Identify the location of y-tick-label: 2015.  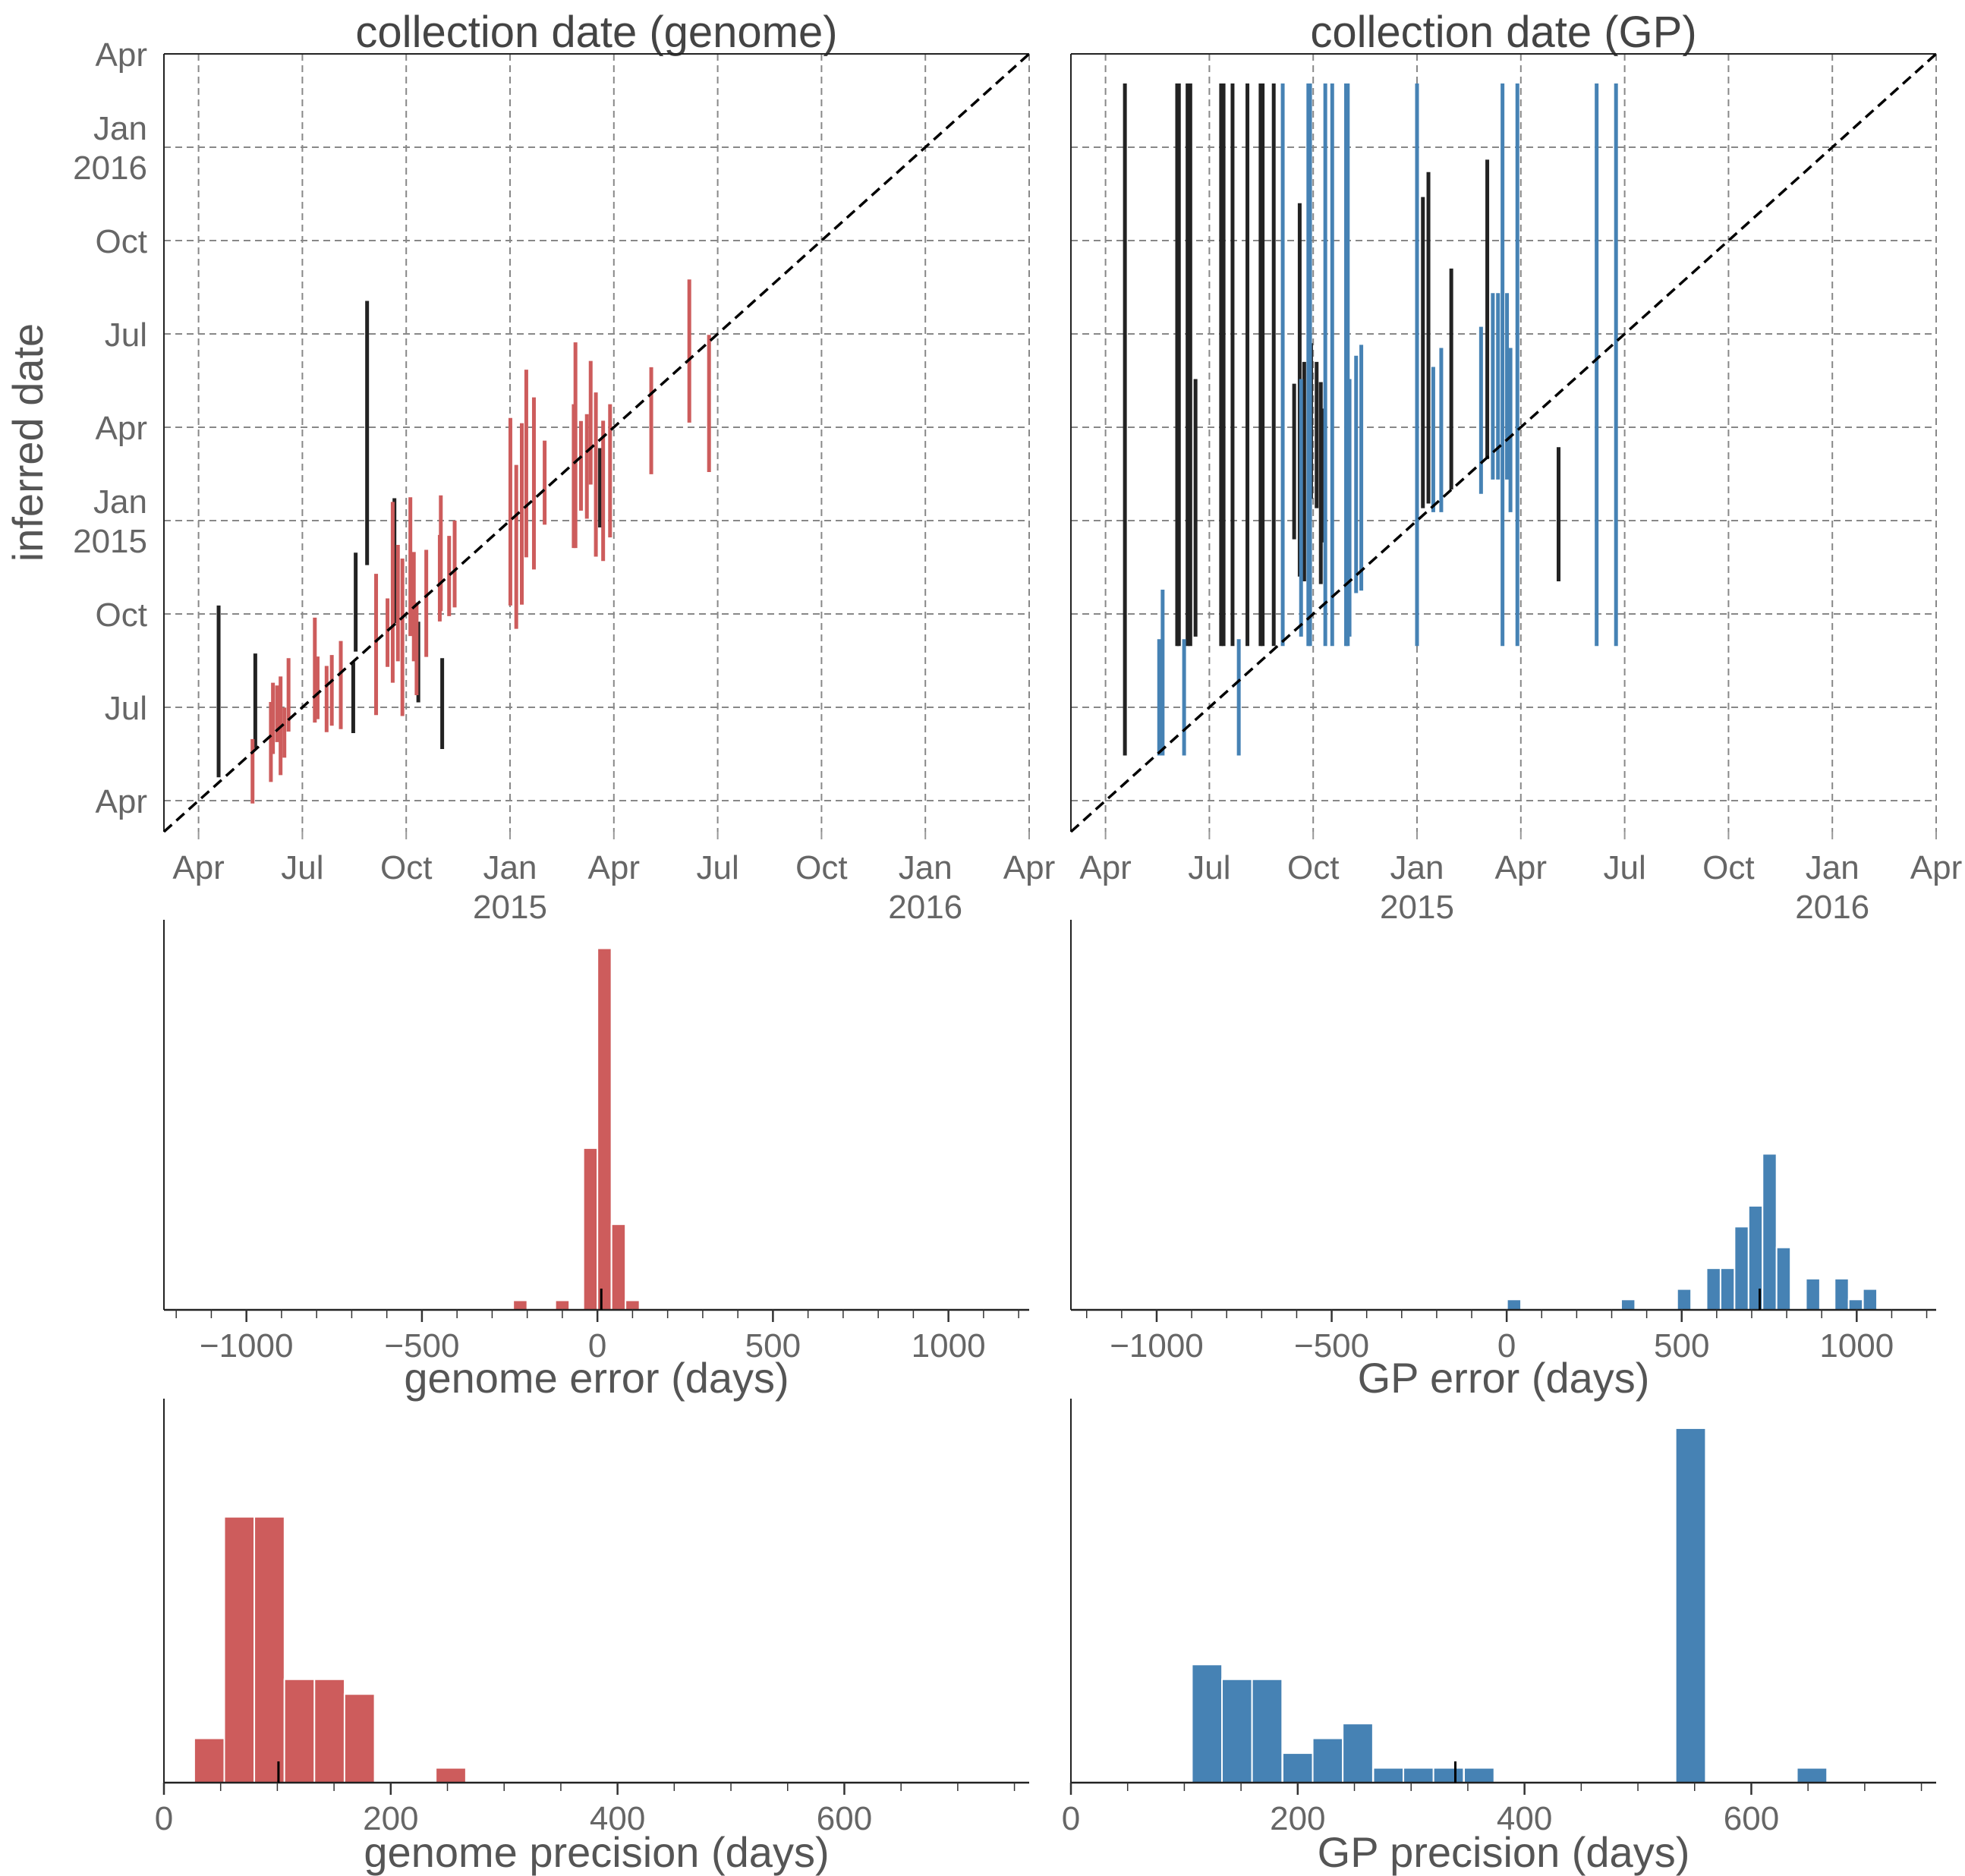
(110, 541).